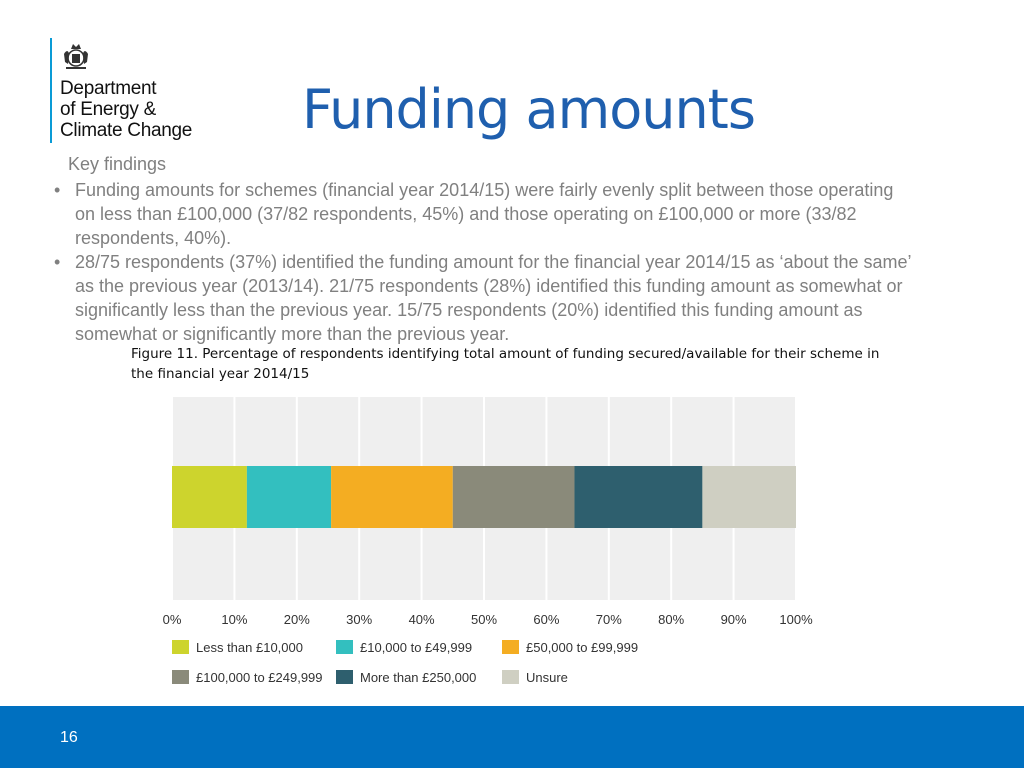  Describe the element at coordinates (51, 90) in the screenshot. I see `logo-rule` at that location.